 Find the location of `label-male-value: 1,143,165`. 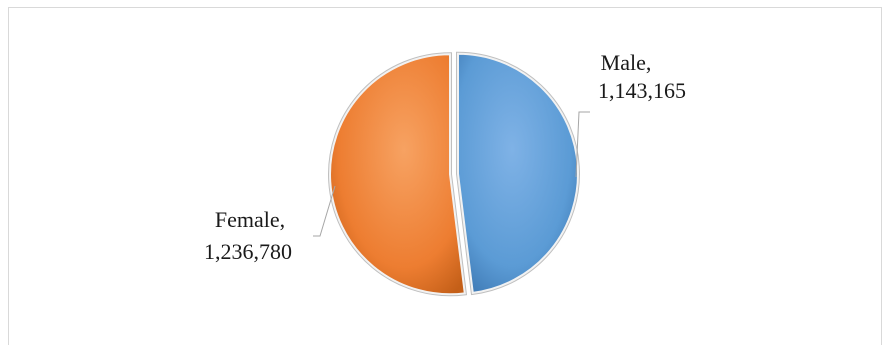

label-male-value: 1,143,165 is located at coordinates (642, 90).